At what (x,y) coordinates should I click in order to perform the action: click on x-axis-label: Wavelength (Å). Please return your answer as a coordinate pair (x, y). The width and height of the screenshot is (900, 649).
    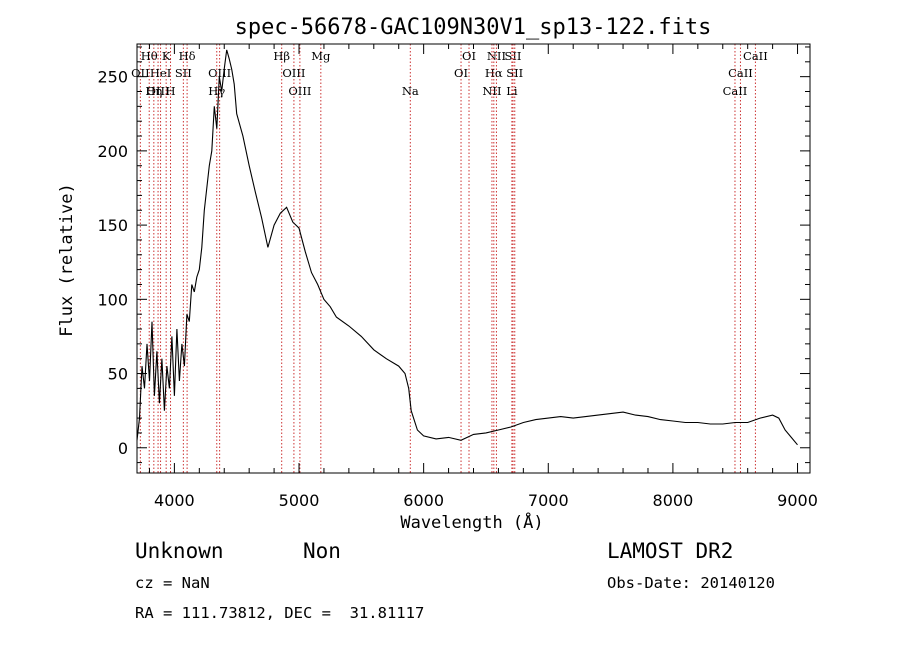
    Looking at the image, I should click on (471, 522).